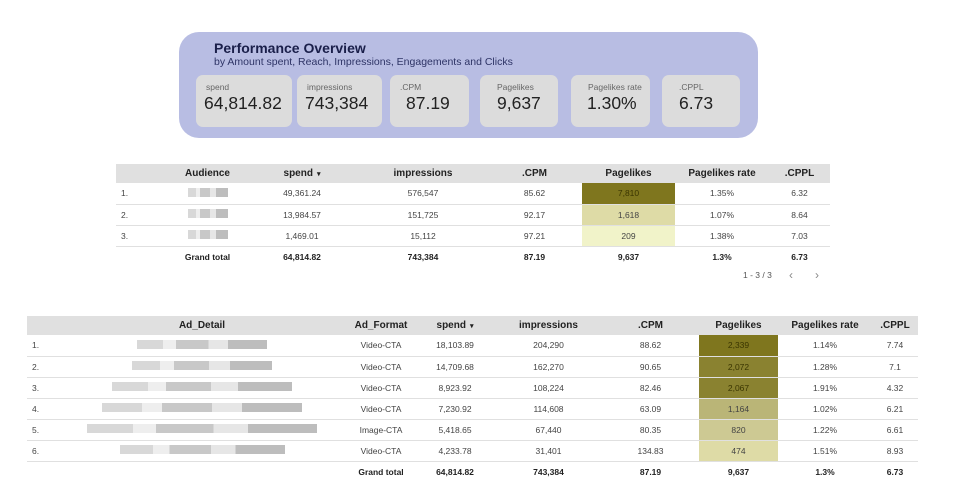 The image size is (960, 482). What do you see at coordinates (339, 101) in the screenshot?
I see `scorecard-impressions: impressions 743,384` at bounding box center [339, 101].